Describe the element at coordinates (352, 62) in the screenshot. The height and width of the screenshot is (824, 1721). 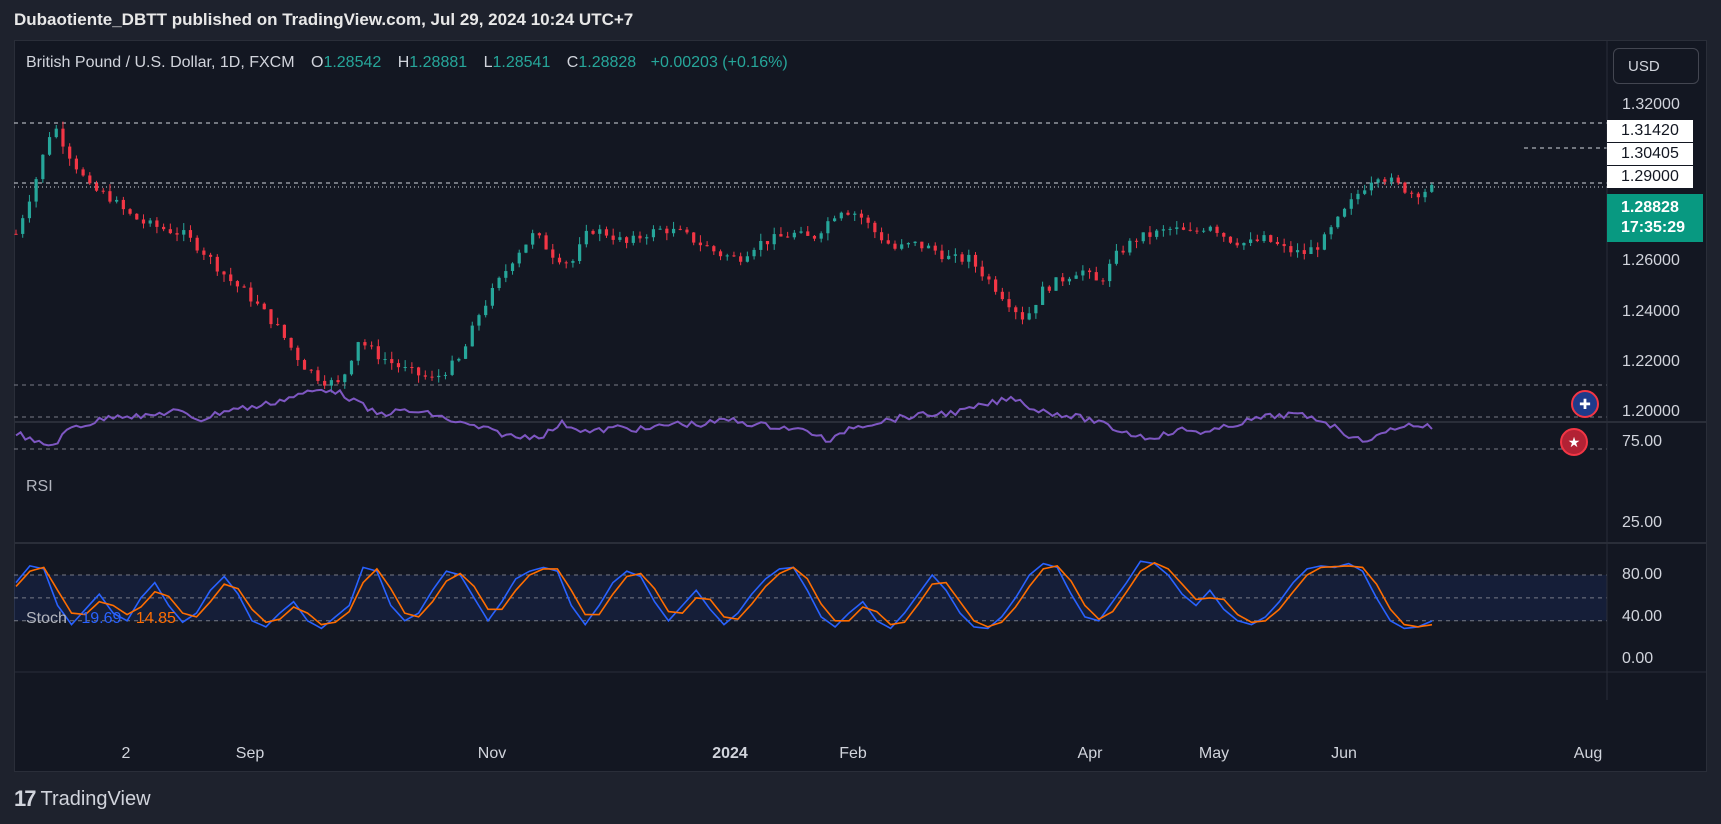
I see `legend-open: 1.28542` at that location.